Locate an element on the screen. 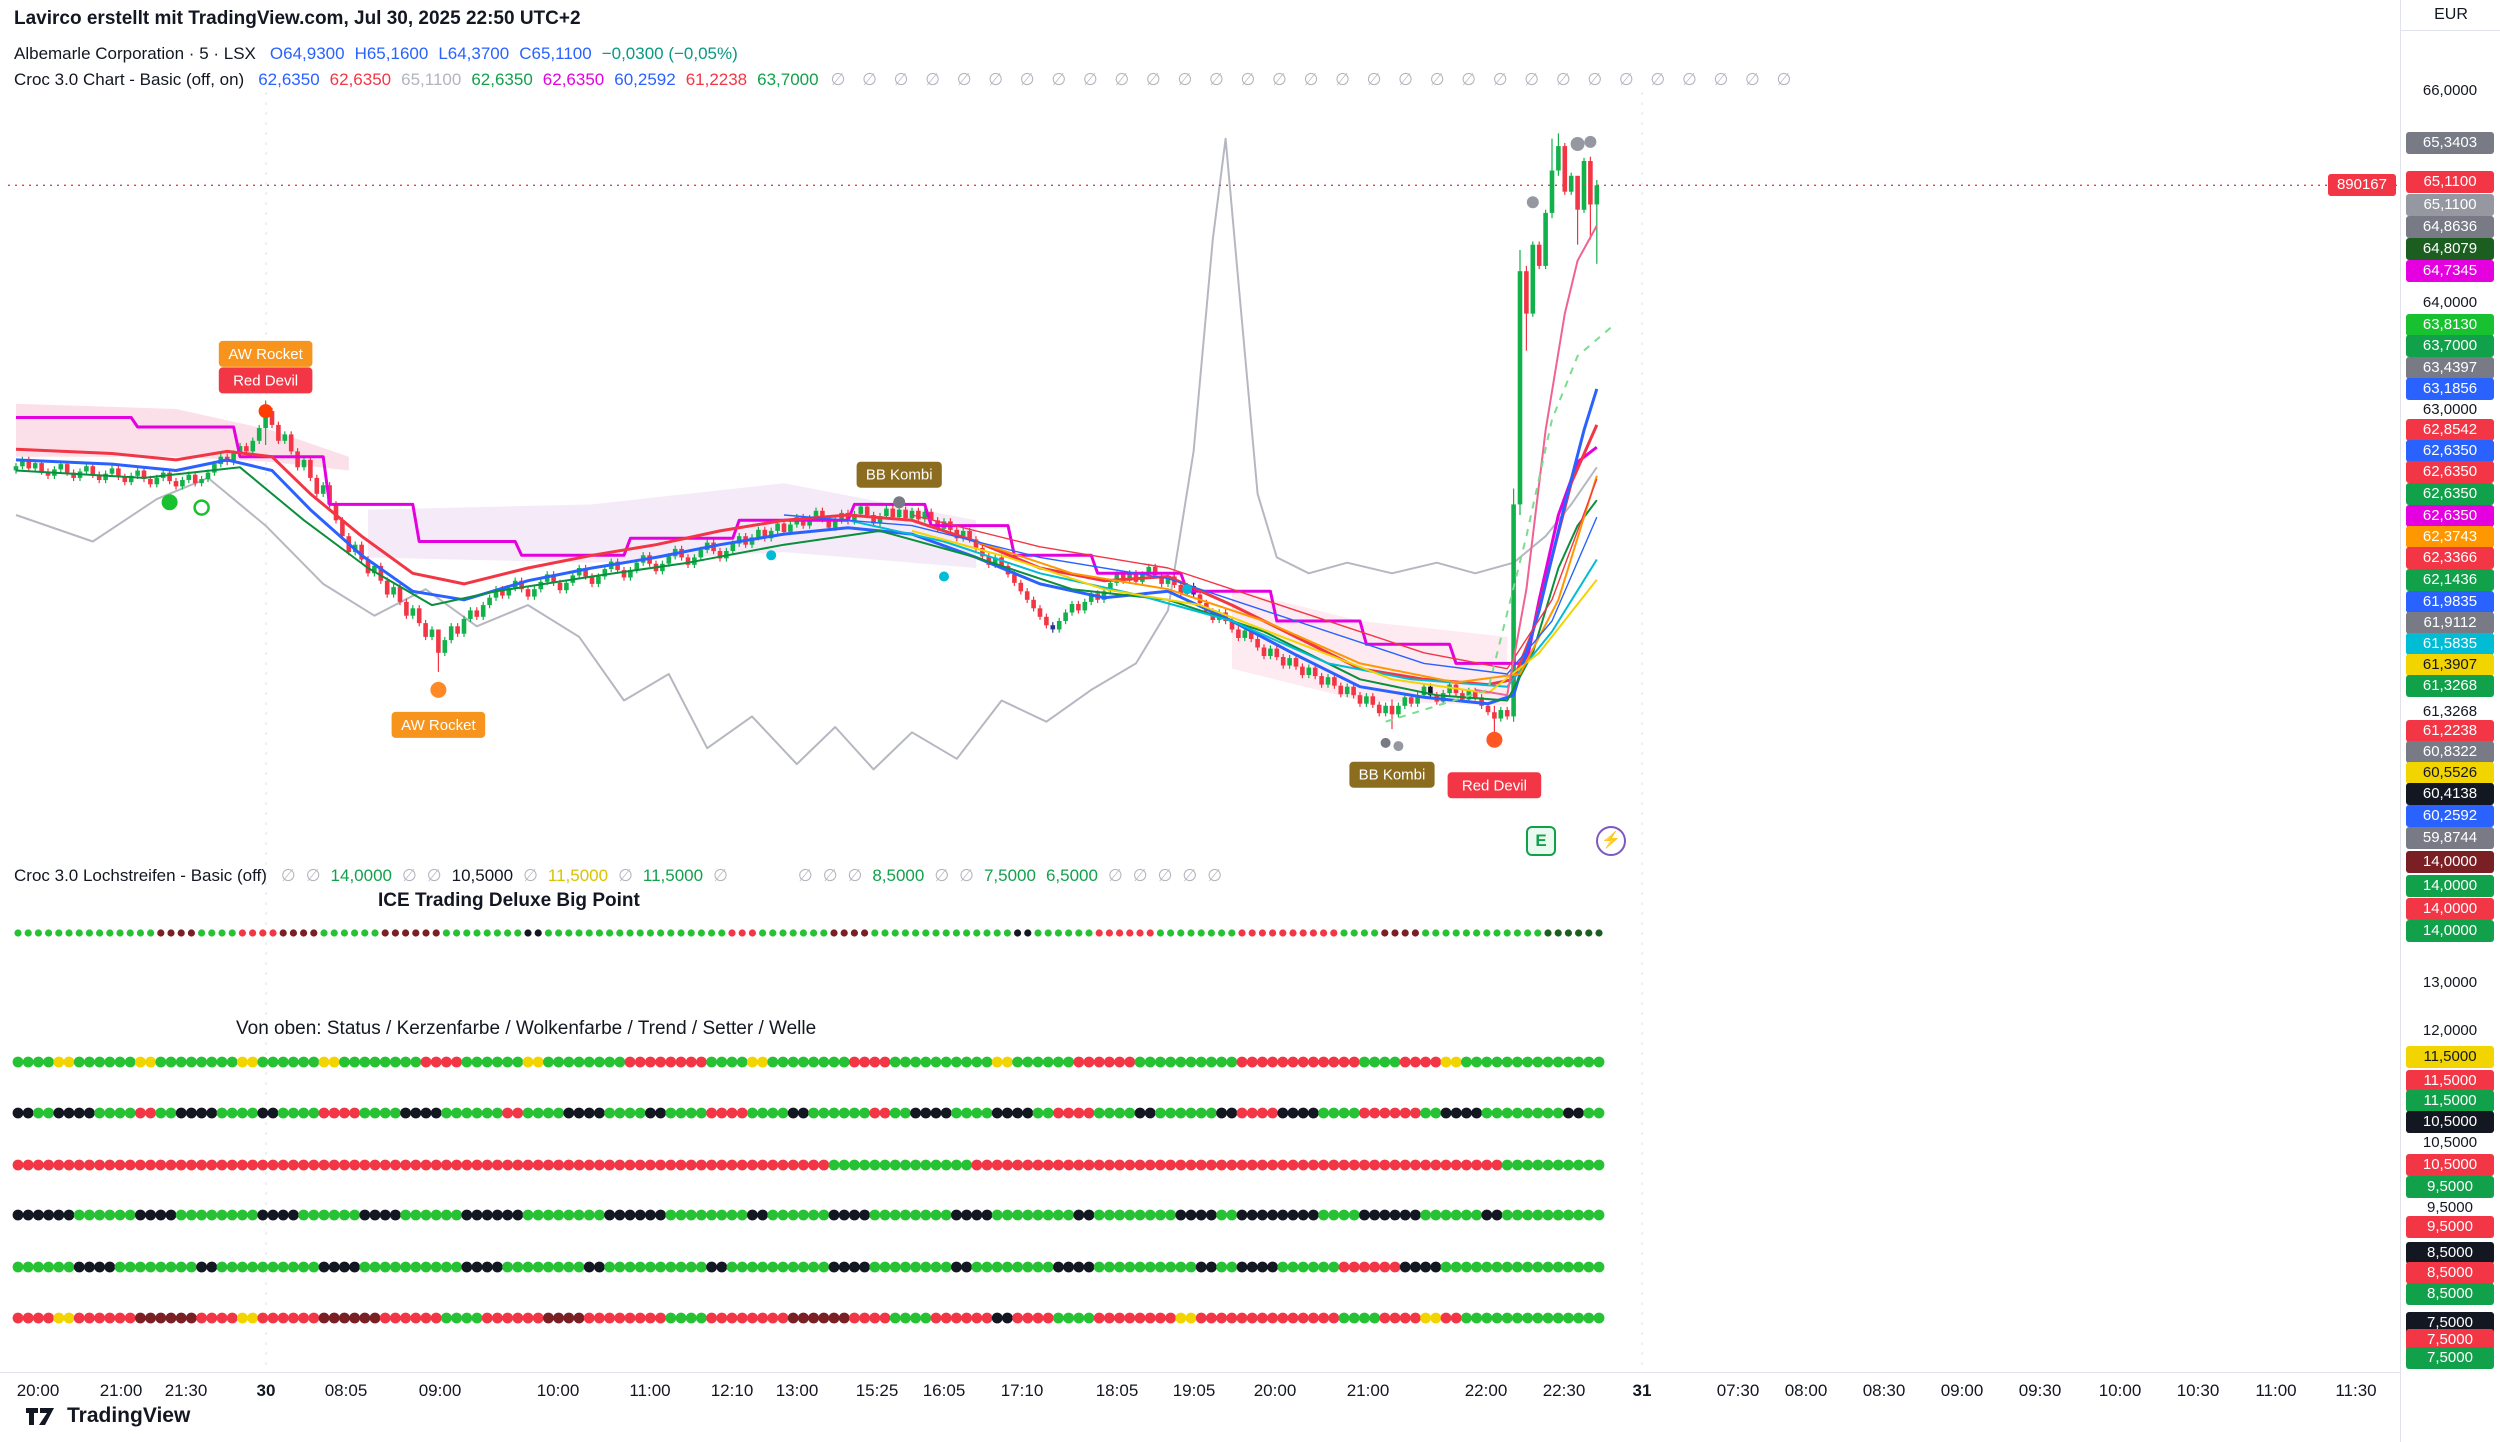 The image size is (2500, 1442). time-label: 12:10 is located at coordinates (732, 1390).